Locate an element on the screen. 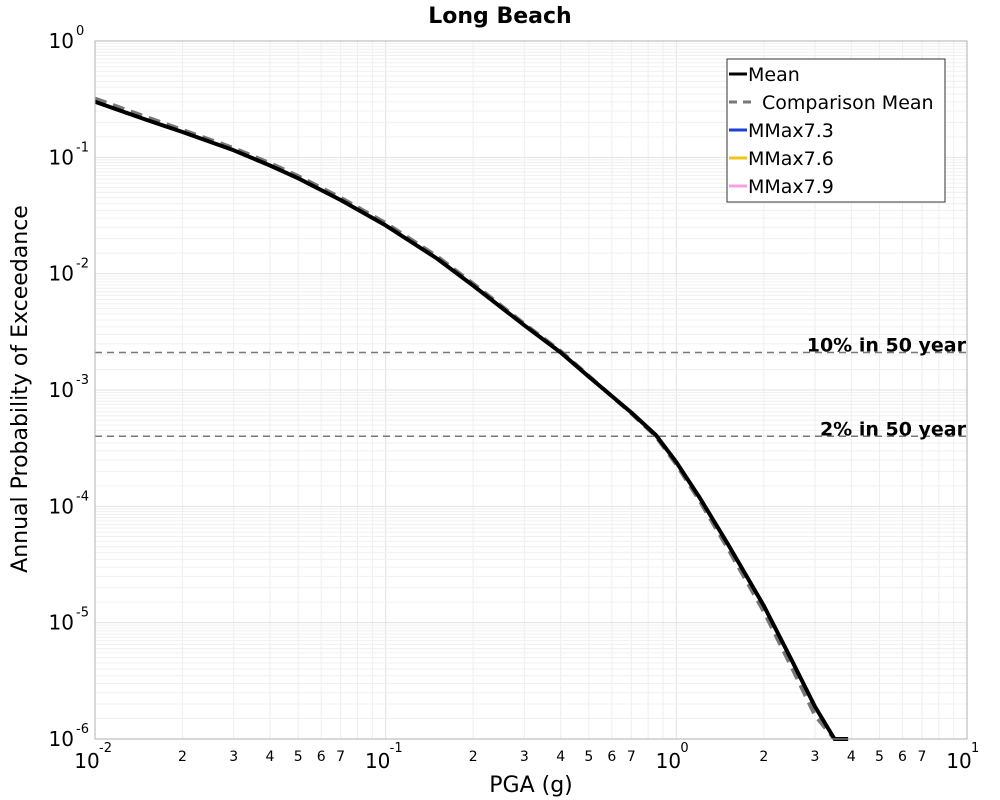 This screenshot has width=1000, height=800. legend-label: MMax7.3 is located at coordinates (791, 131).